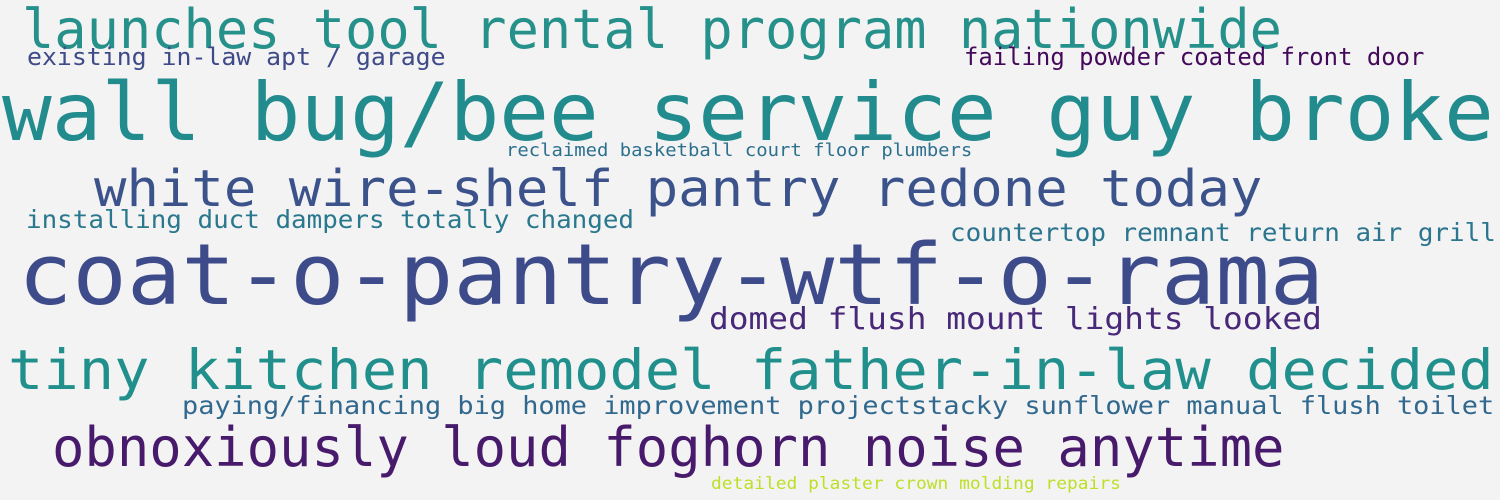  I want to click on word-domed-flush-mount: domed flush mount lights looked, so click(1015, 319).